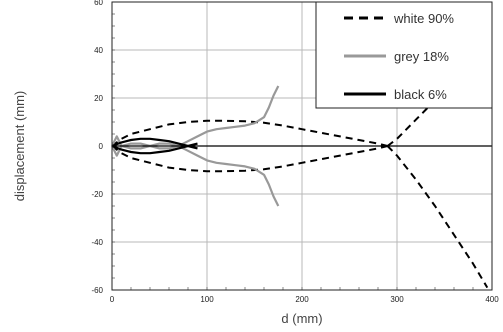 The width and height of the screenshot is (503, 332). I want to click on y-tick-label: -20, so click(97, 194).